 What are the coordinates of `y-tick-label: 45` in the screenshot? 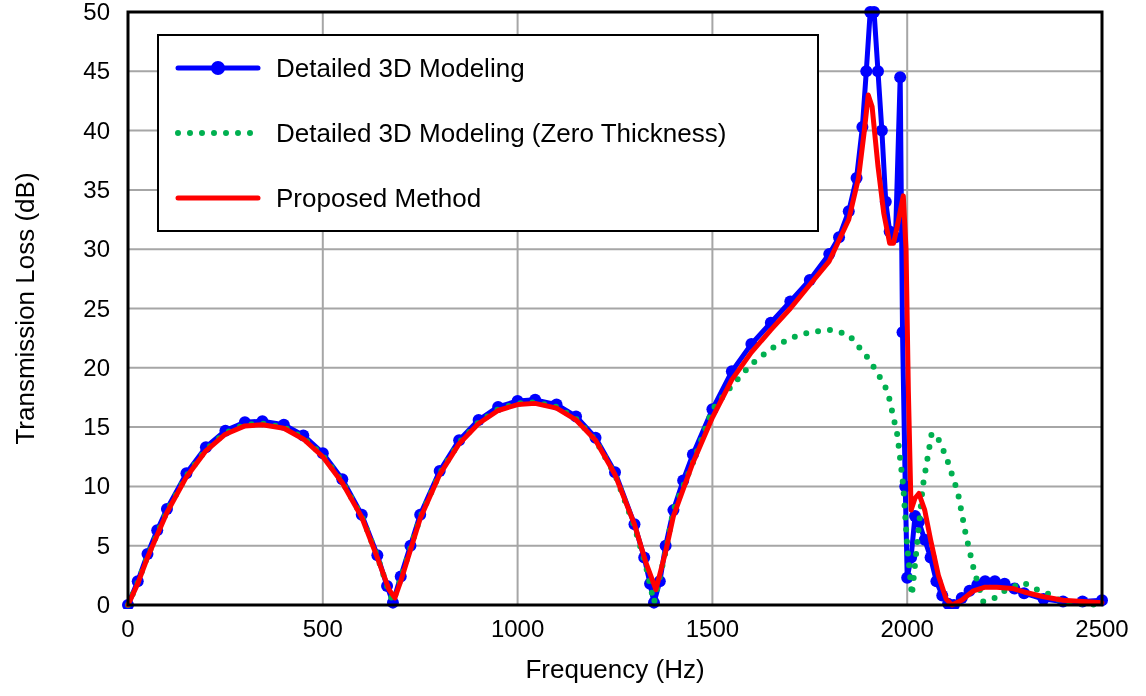 It's located at (96, 71).